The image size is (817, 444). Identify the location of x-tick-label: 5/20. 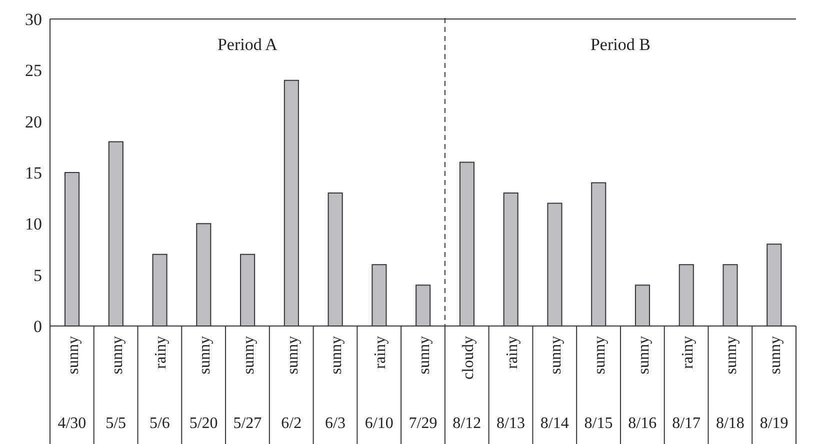
(203, 423).